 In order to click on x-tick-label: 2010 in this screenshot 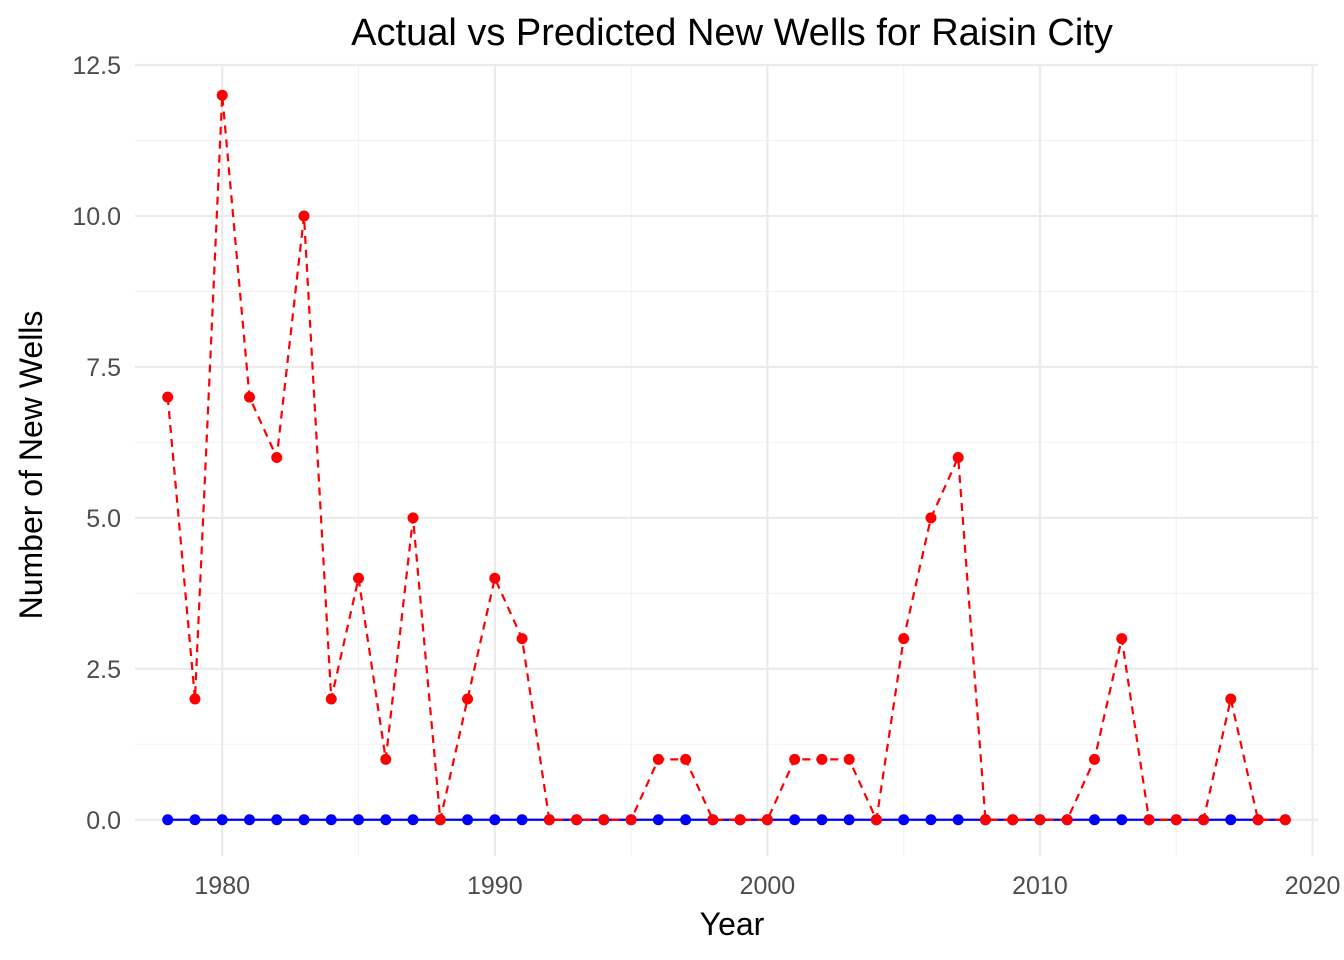, I will do `click(1040, 886)`.